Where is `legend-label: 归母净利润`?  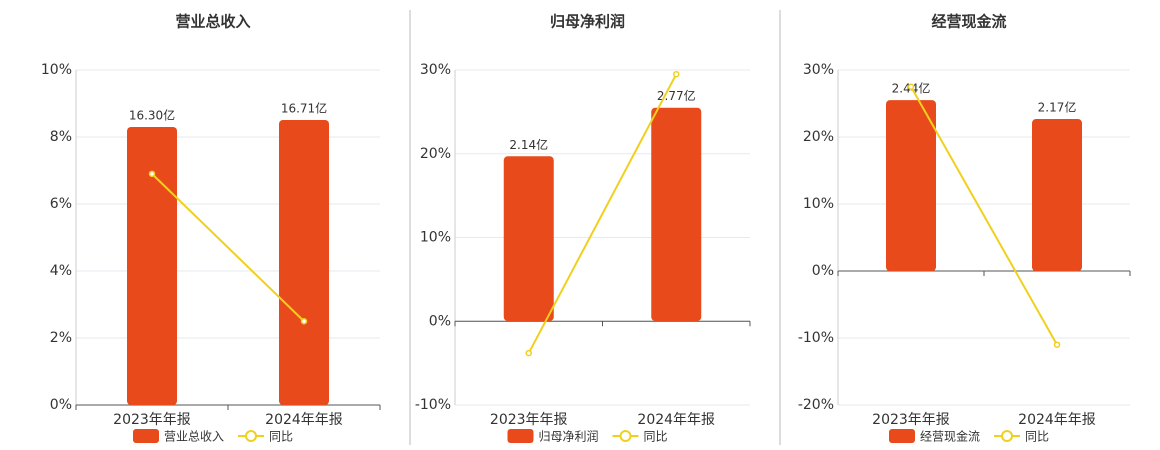 legend-label: 归母净利润 is located at coordinates (569, 437).